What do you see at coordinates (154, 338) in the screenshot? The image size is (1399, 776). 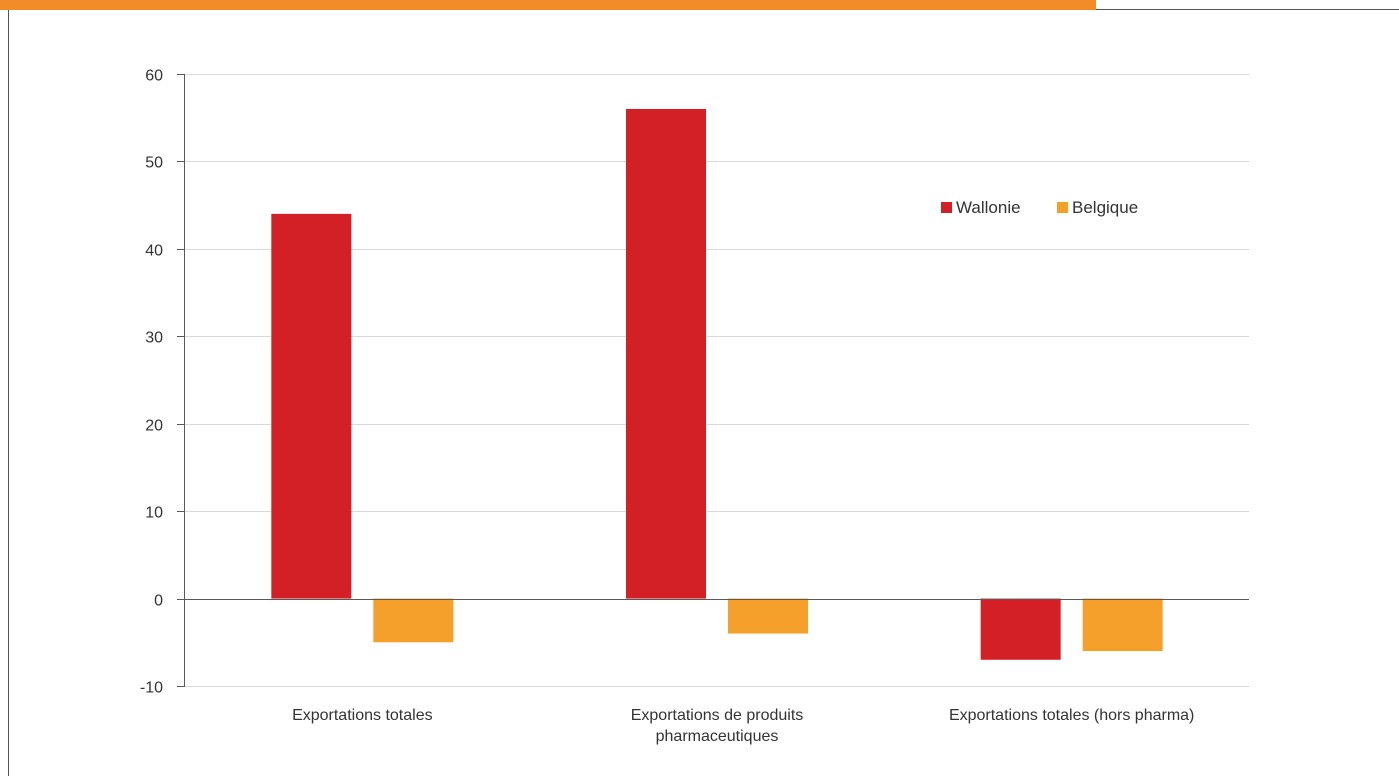 I see `y-tick-label: 30` at bounding box center [154, 338].